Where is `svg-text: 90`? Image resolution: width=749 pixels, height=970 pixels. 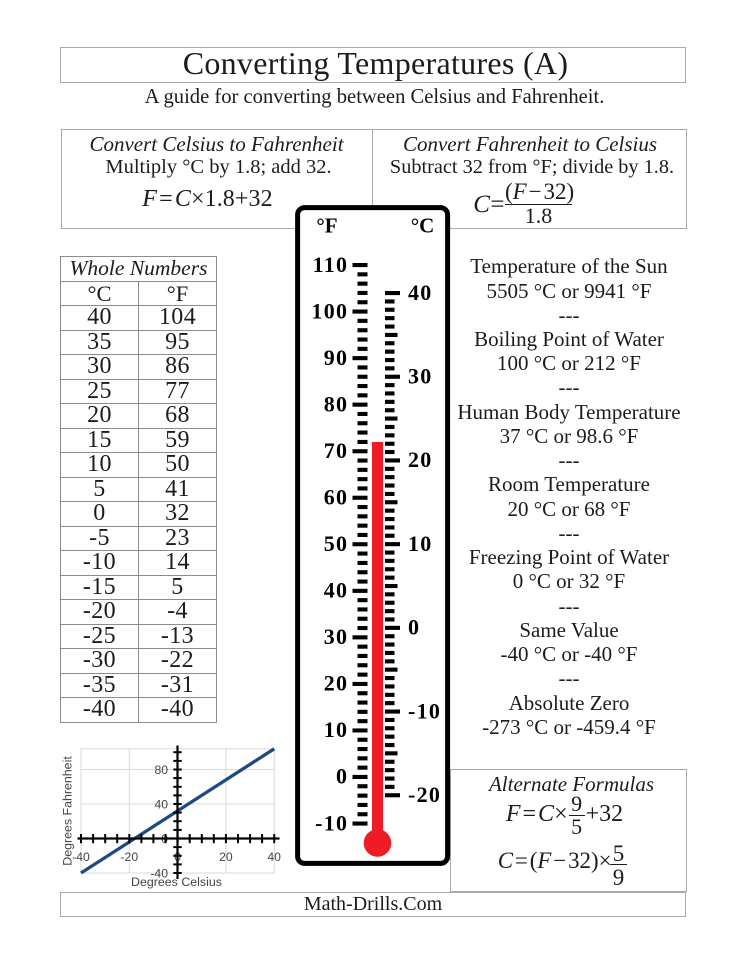 svg-text: 90 is located at coordinates (336, 357).